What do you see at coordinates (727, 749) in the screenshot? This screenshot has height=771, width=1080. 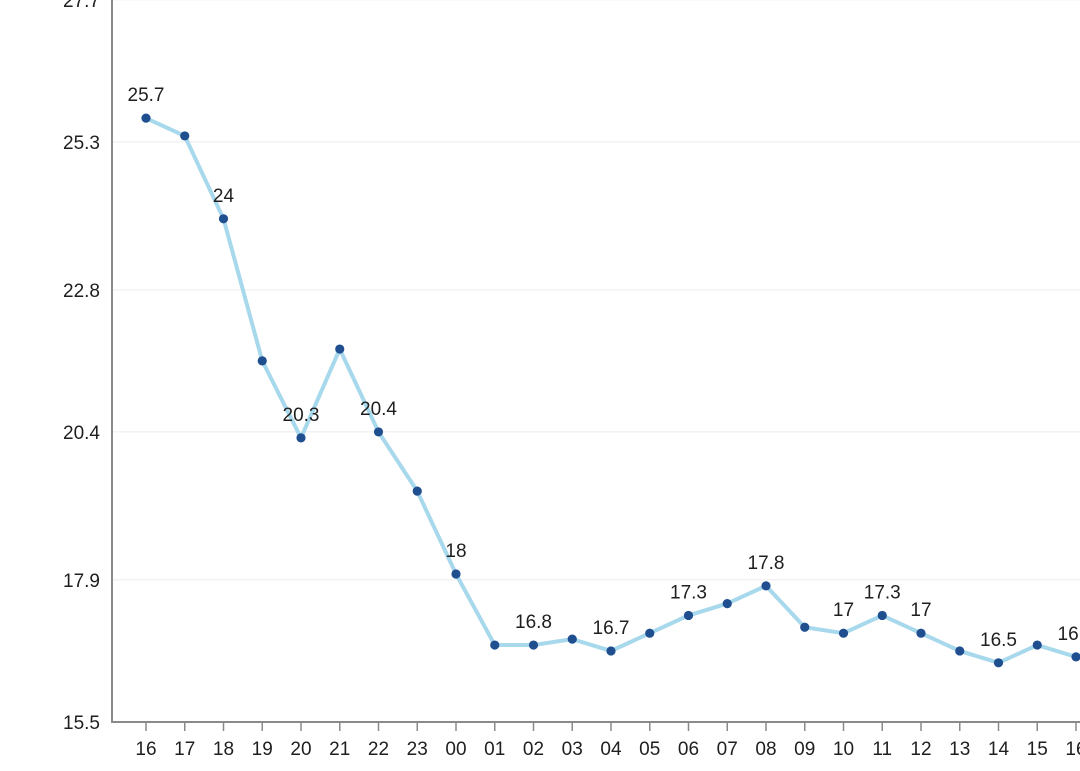 I see `x-tick-label: 07` at bounding box center [727, 749].